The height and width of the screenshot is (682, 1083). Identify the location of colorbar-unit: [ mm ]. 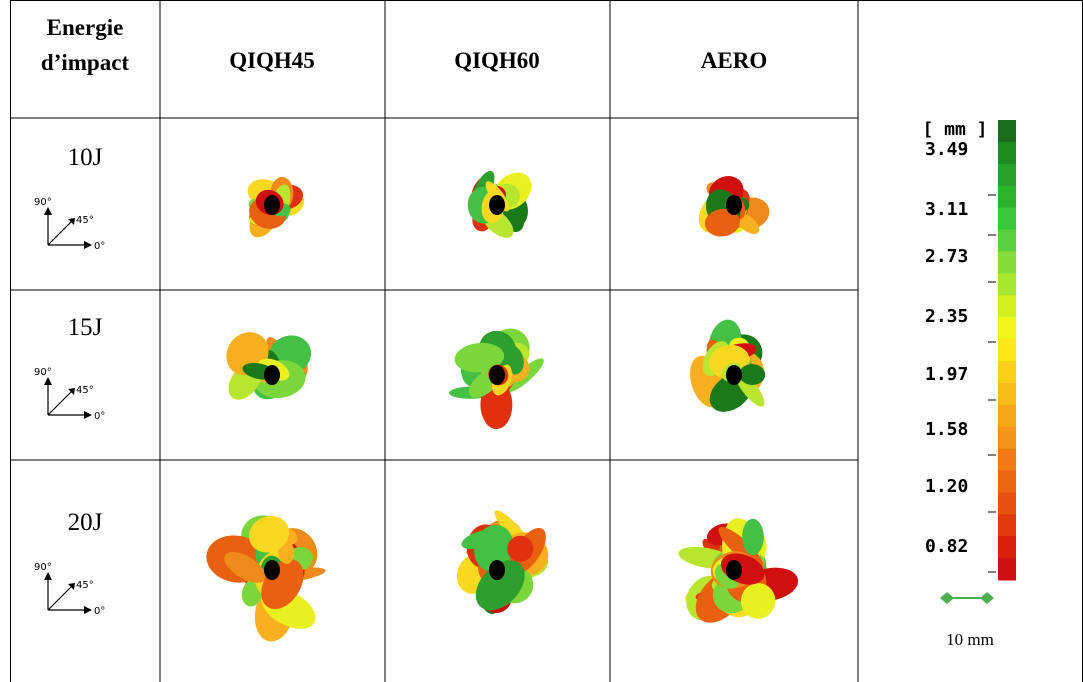
(954, 129).